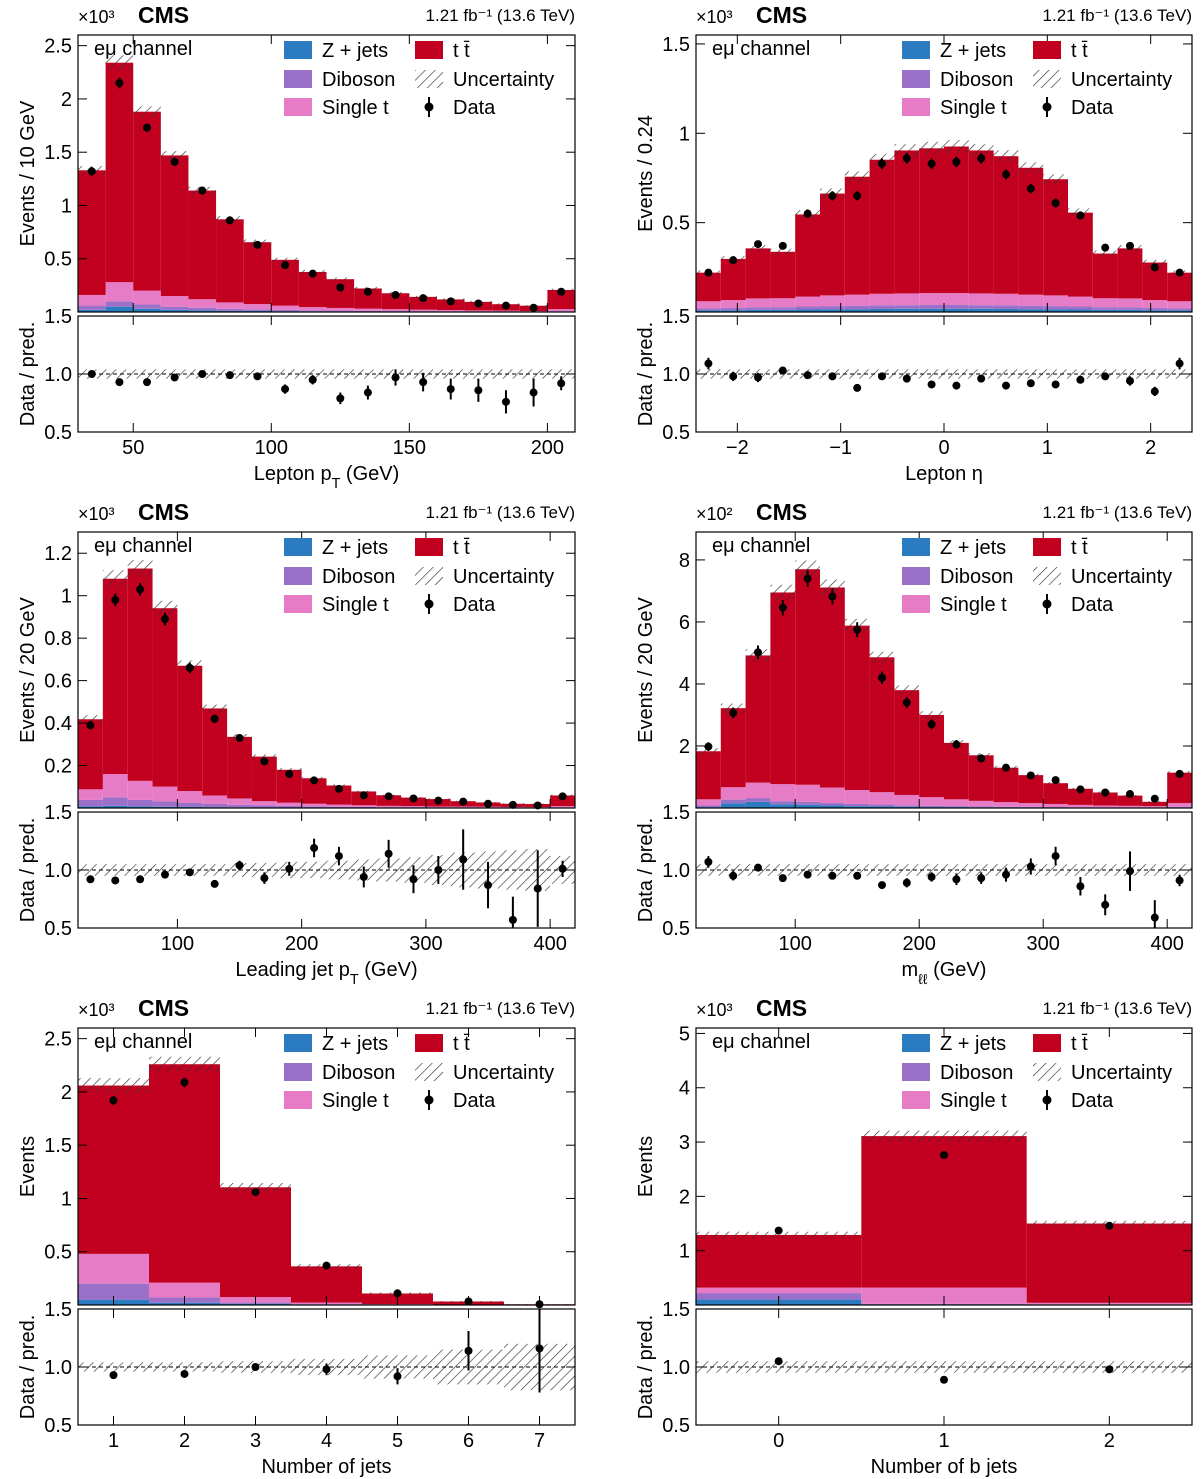  What do you see at coordinates (1092, 1101) in the screenshot?
I see `legend-data-label: Data` at bounding box center [1092, 1101].